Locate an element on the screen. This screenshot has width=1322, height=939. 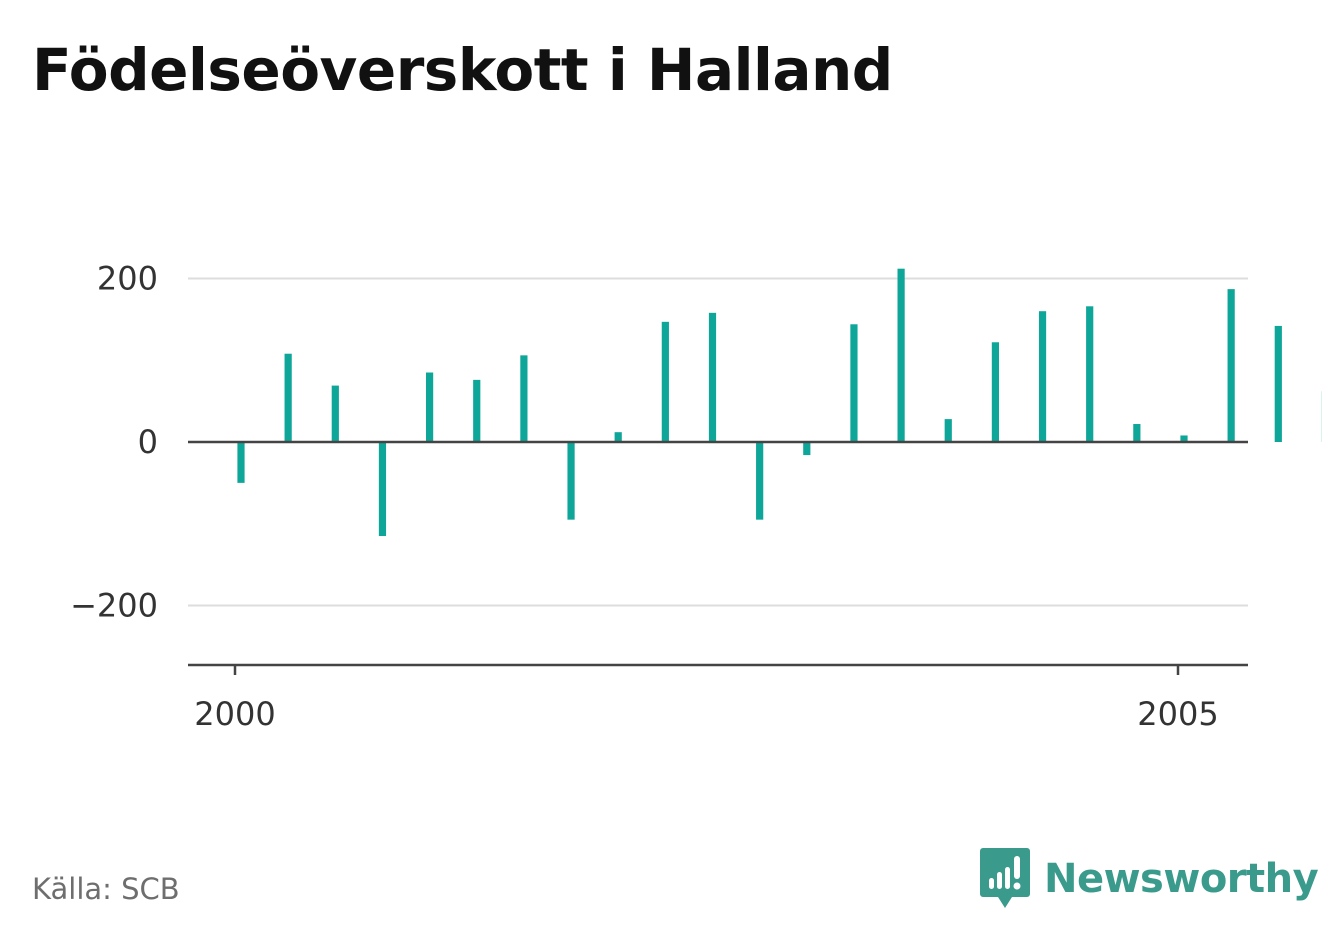
brand-logo: Newsworthy is located at coordinates (1149, 879).